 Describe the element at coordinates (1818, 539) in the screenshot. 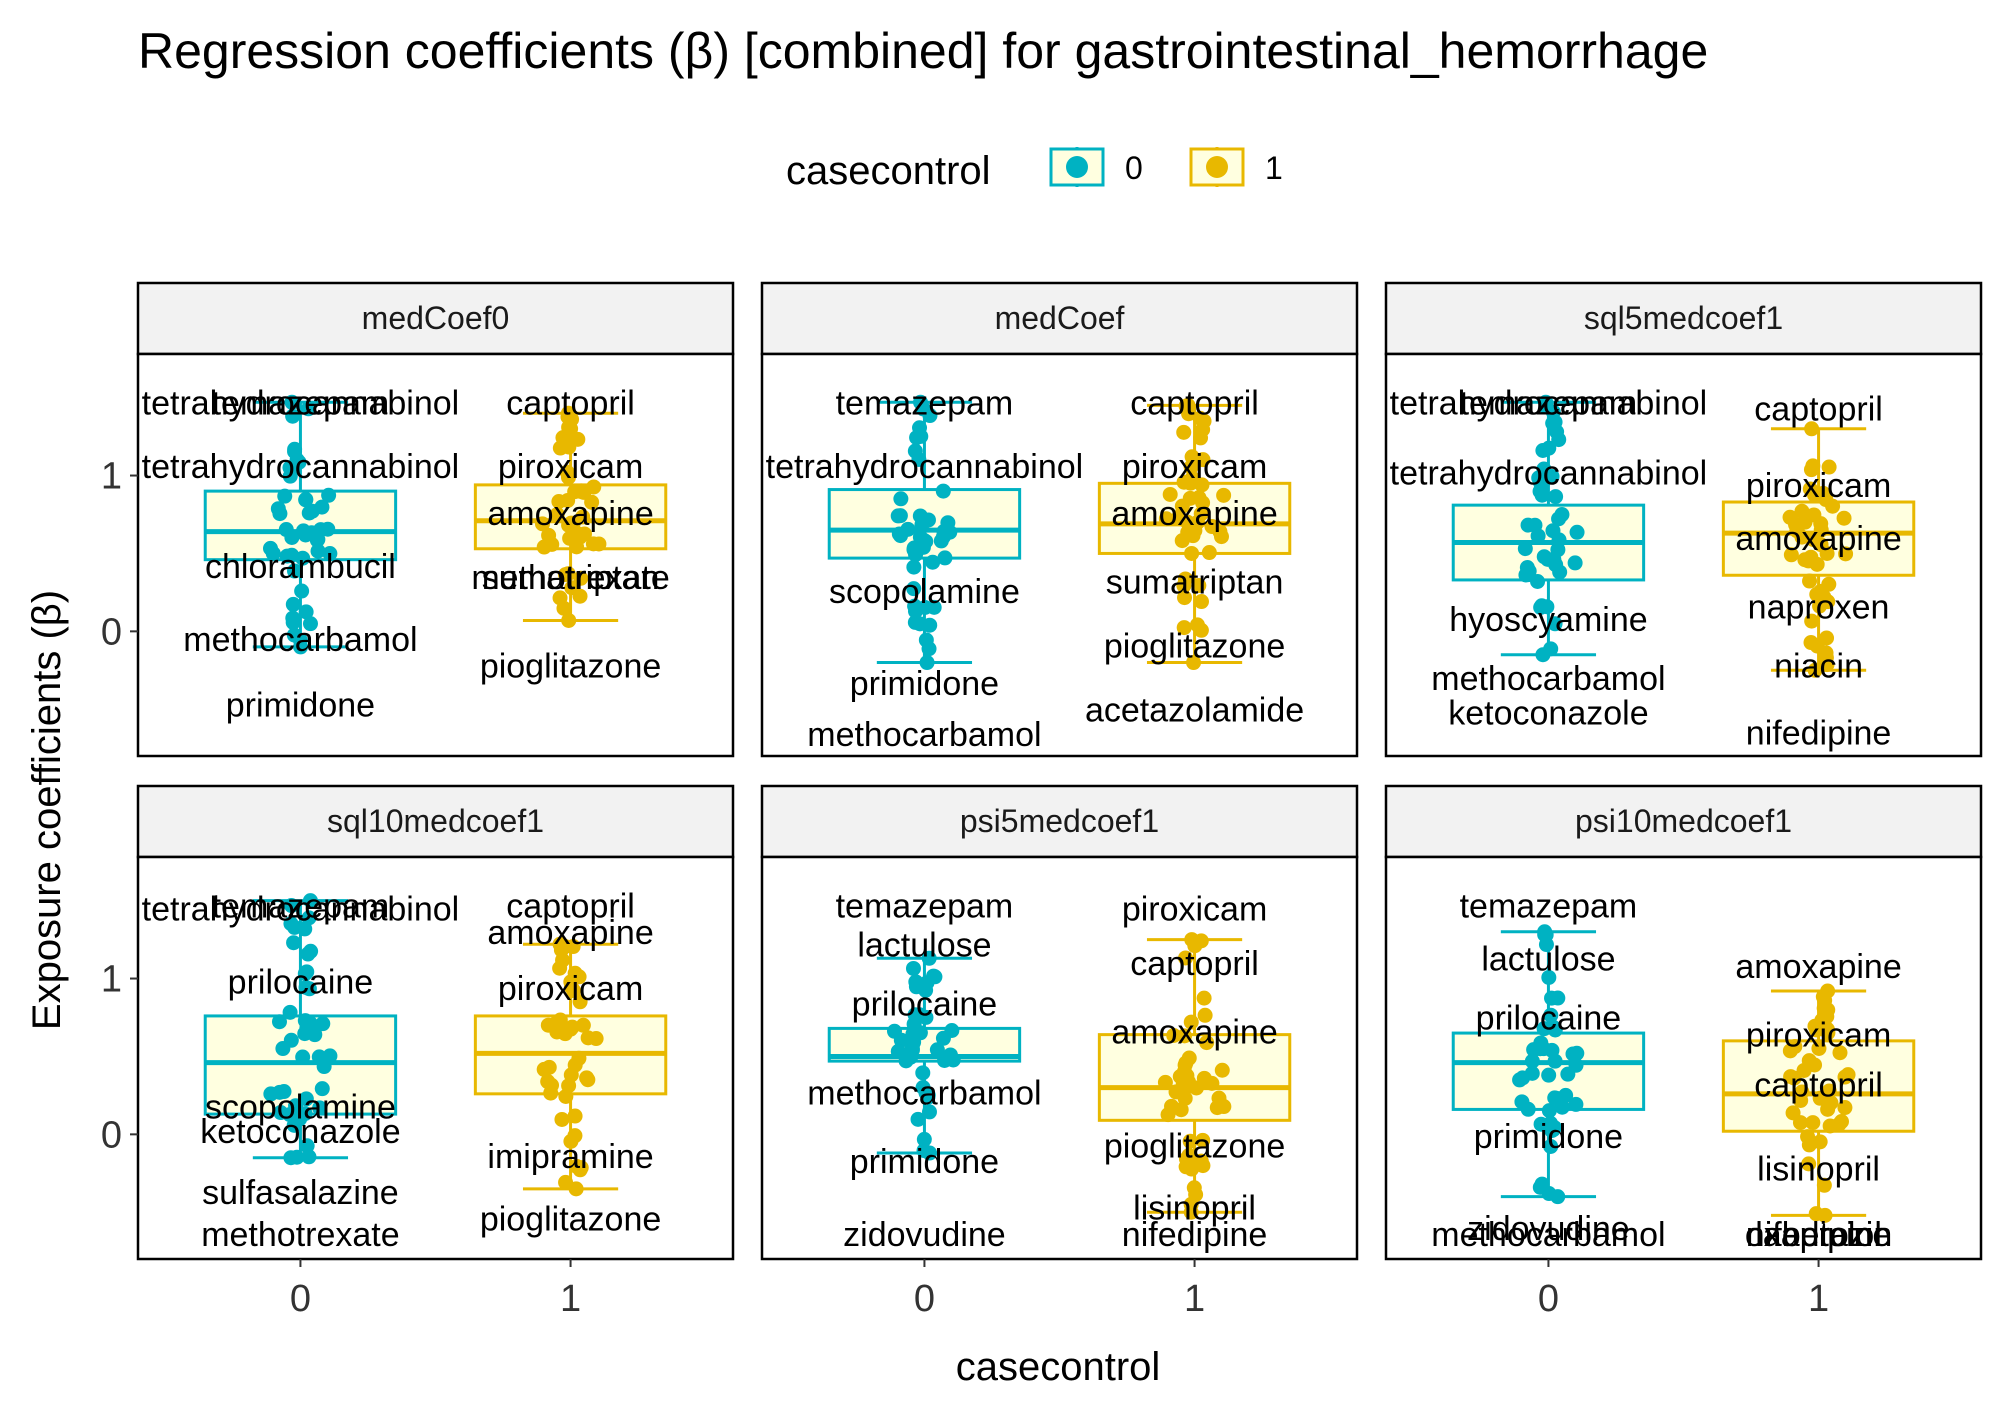

I see `point-label: amoxapine` at that location.